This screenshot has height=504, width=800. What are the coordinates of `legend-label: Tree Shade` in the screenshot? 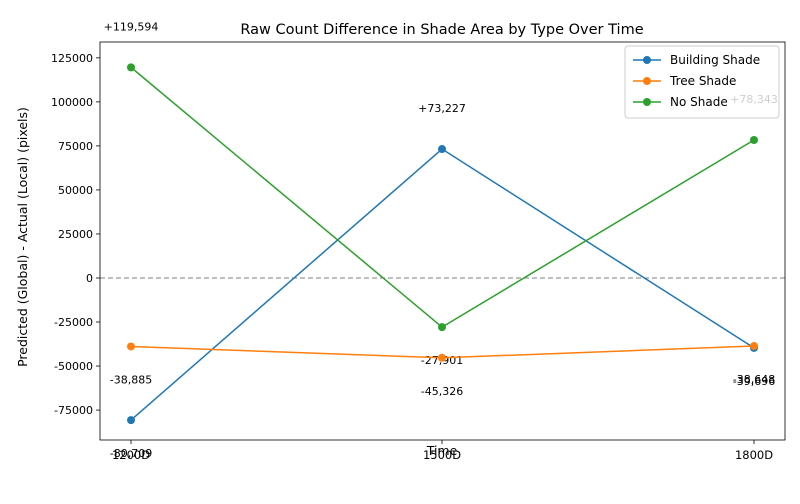 It's located at (702, 81).